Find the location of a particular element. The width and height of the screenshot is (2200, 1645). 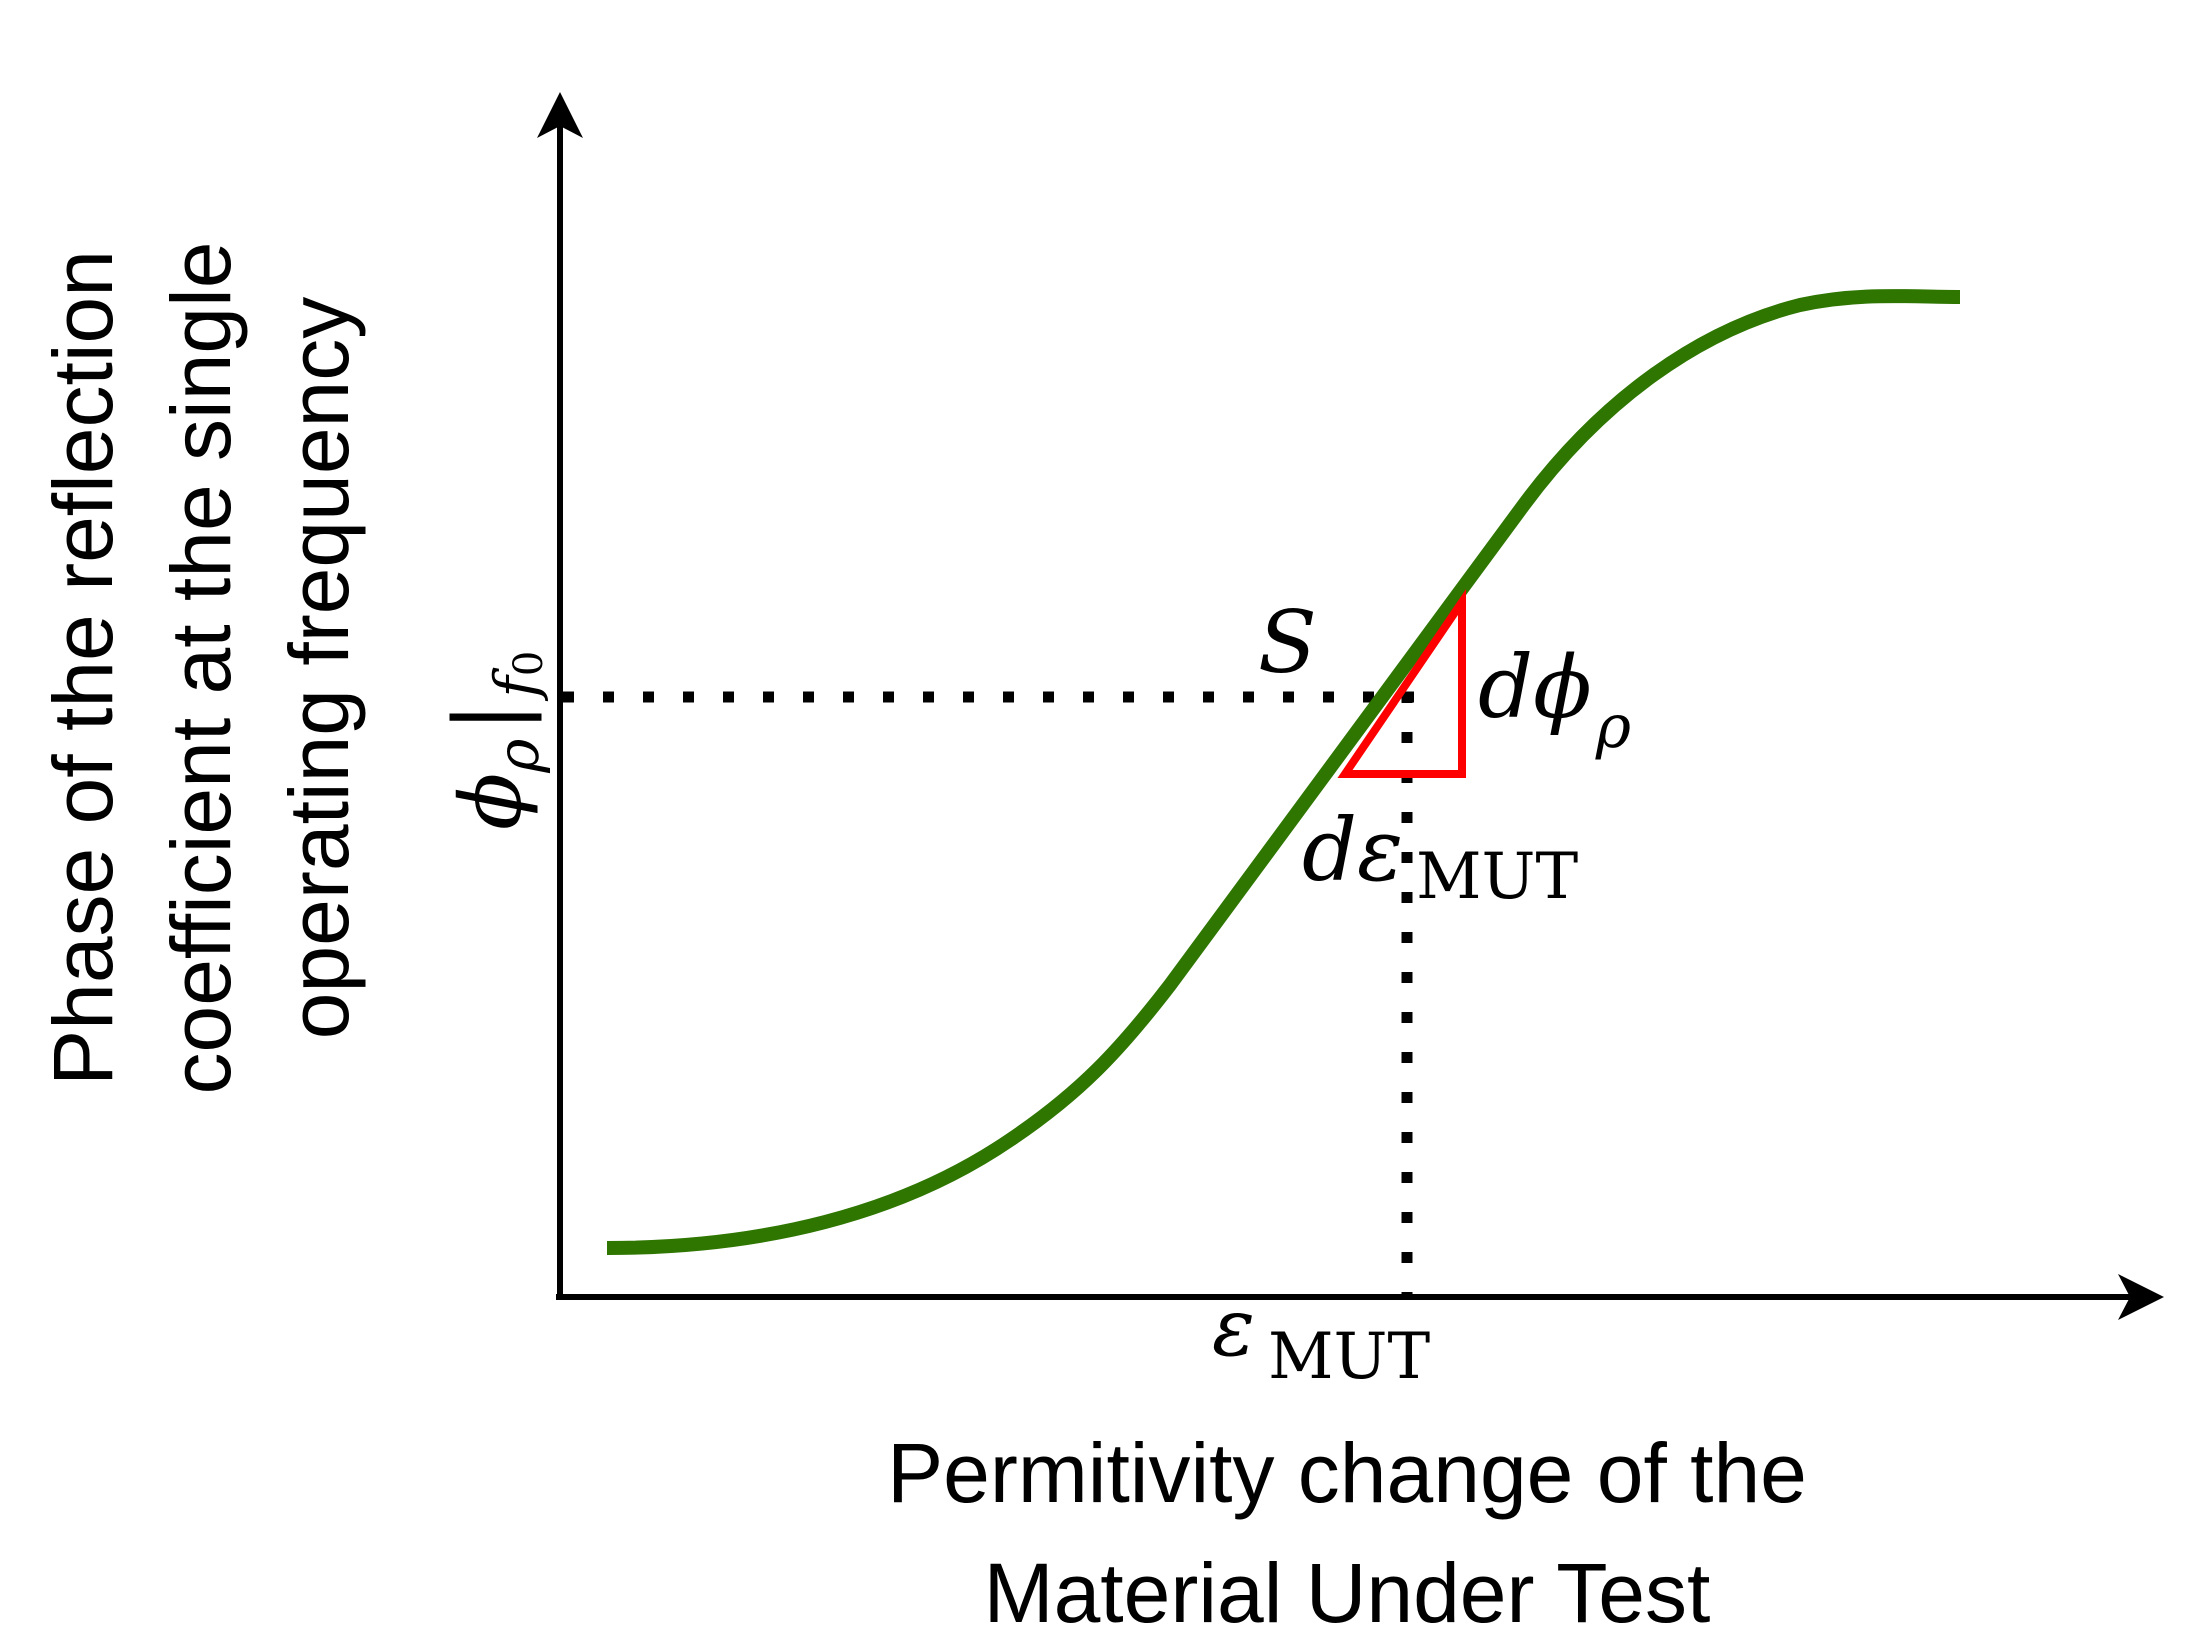

y-axis-title-line-2: coefficient at the single is located at coordinates (201, 667).